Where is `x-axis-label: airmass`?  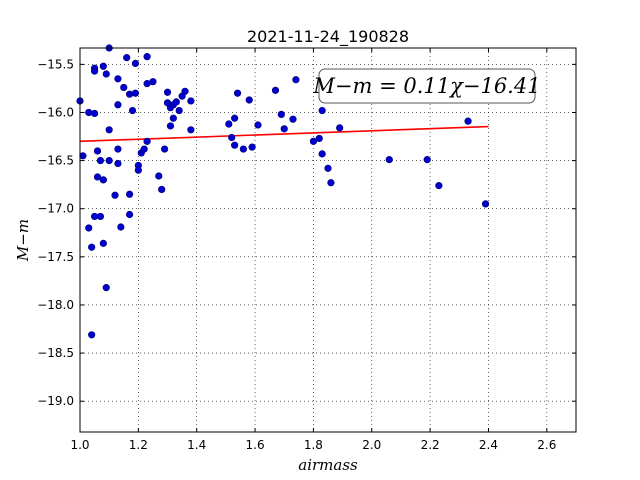 x-axis-label: airmass is located at coordinates (328, 465).